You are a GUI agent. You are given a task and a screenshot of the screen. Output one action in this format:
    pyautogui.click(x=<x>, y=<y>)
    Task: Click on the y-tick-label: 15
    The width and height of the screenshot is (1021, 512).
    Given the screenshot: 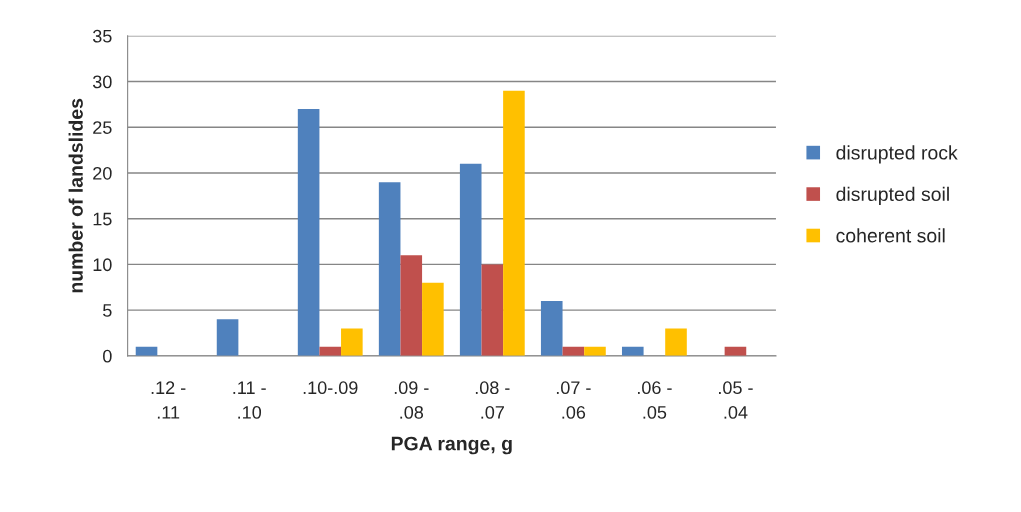 What is the action you would take?
    pyautogui.click(x=102, y=219)
    